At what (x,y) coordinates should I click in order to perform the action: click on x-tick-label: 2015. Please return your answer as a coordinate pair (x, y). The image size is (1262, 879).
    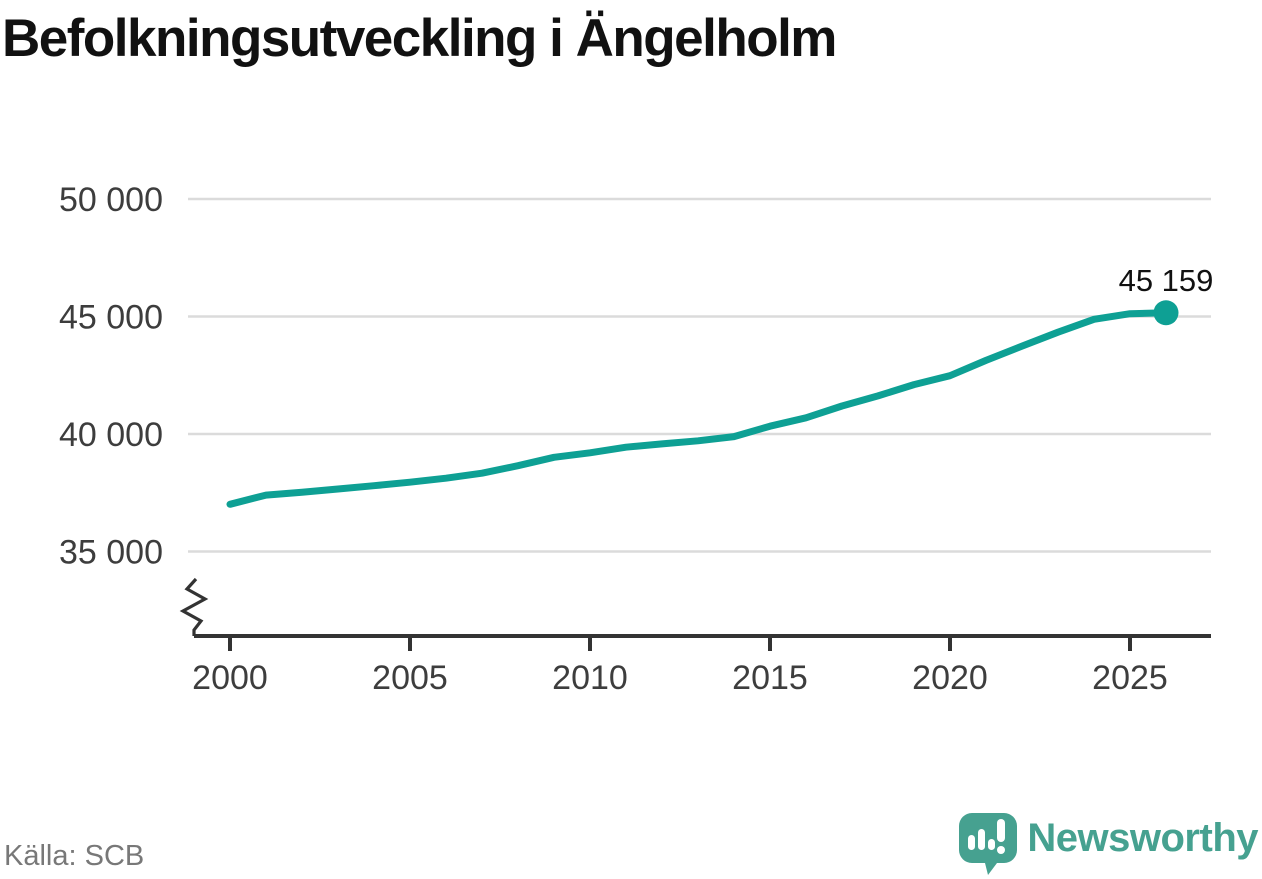
    Looking at the image, I should click on (770, 678).